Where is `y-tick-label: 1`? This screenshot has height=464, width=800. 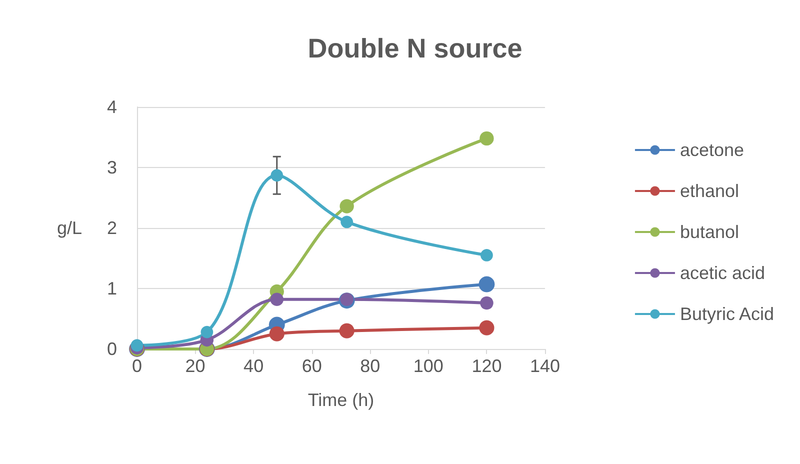 y-tick-label: 1 is located at coordinates (111, 288).